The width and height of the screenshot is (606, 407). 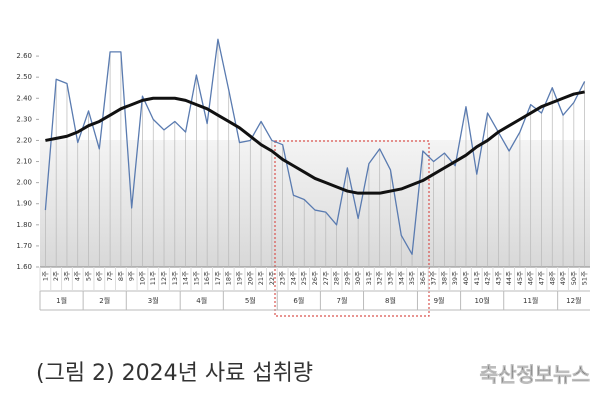 I want to click on highlight-box, so click(x=352, y=228).